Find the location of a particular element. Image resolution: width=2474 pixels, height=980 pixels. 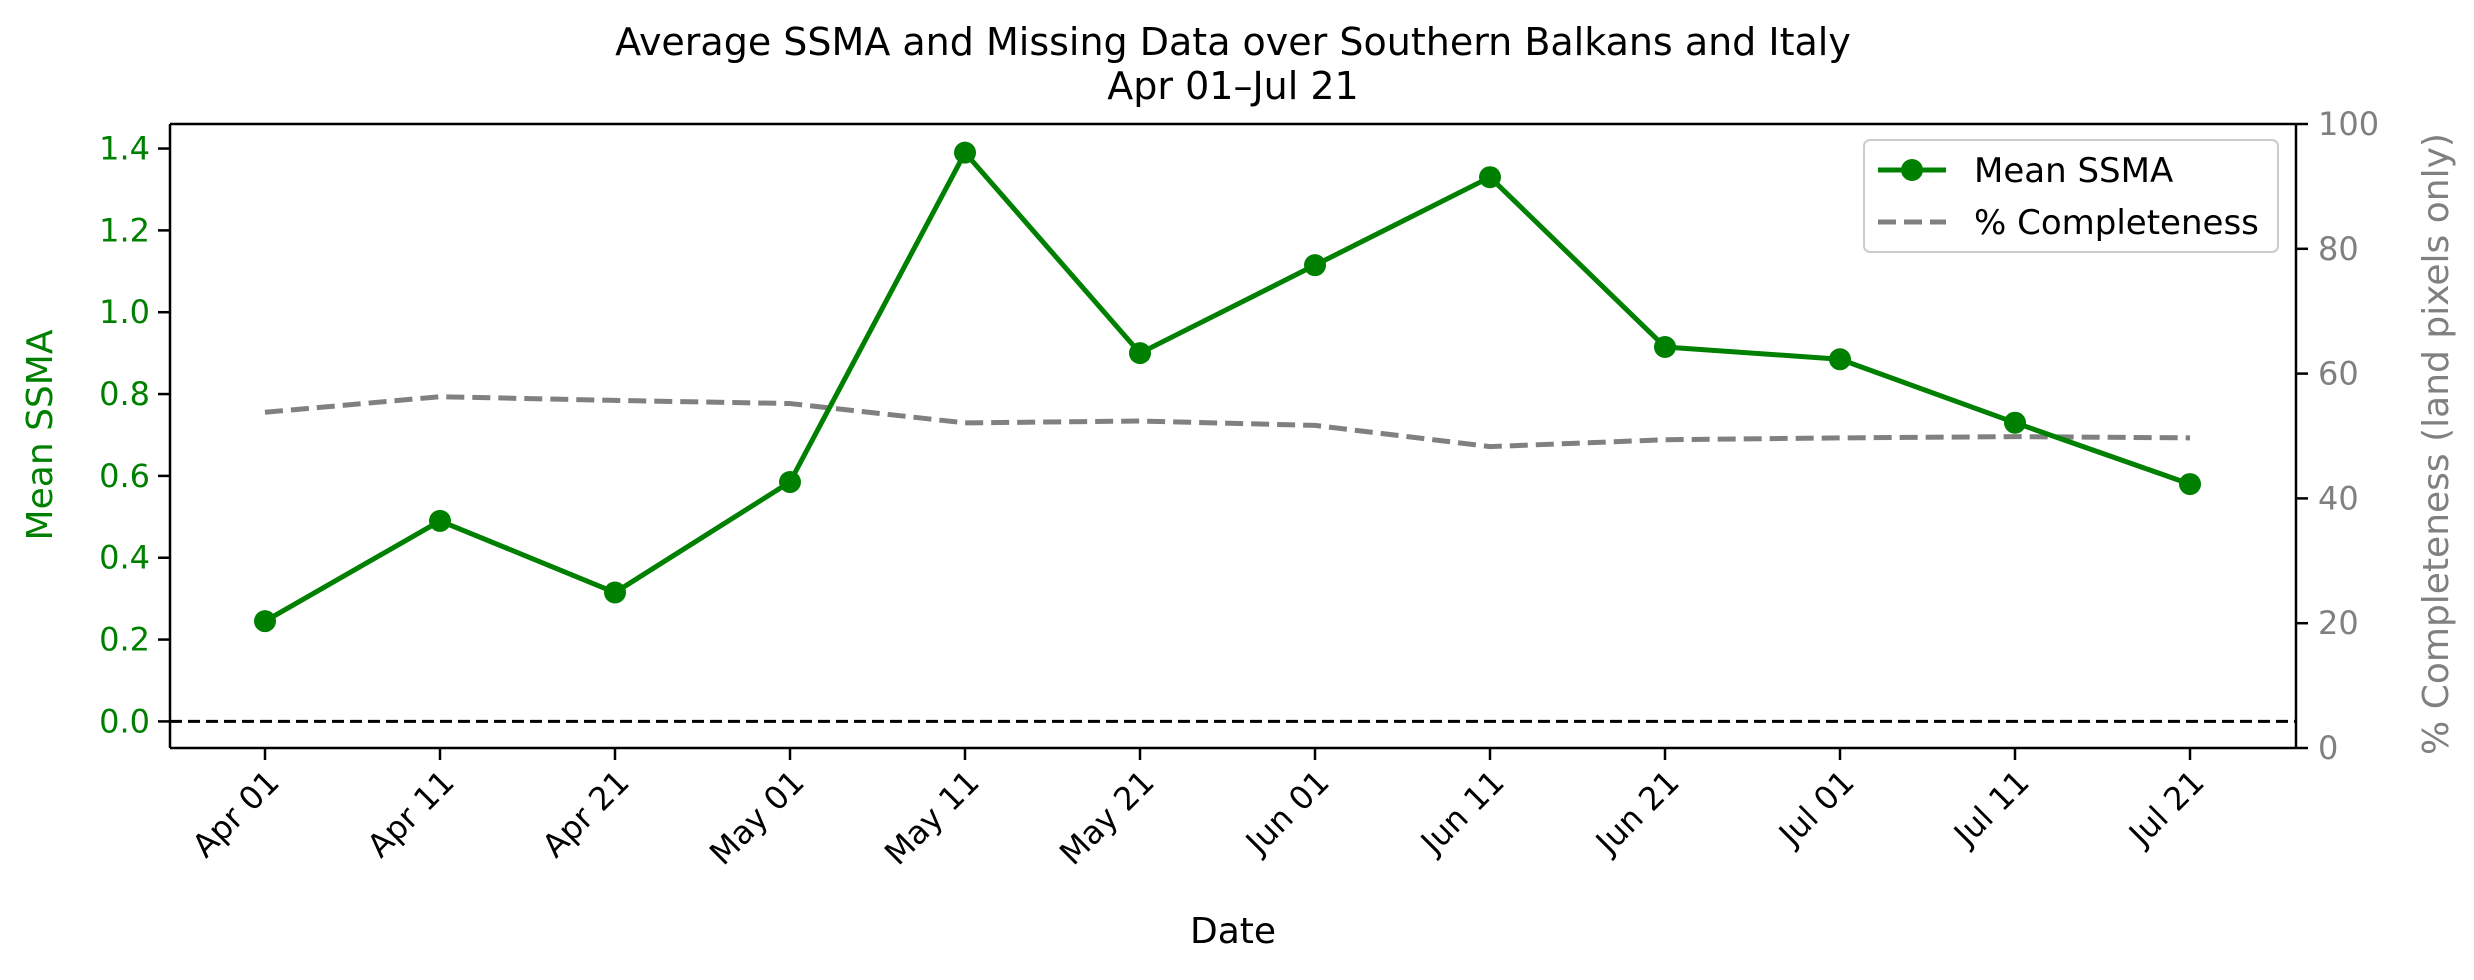

left-y-tick-label-7: 1.4 is located at coordinates (124, 149).